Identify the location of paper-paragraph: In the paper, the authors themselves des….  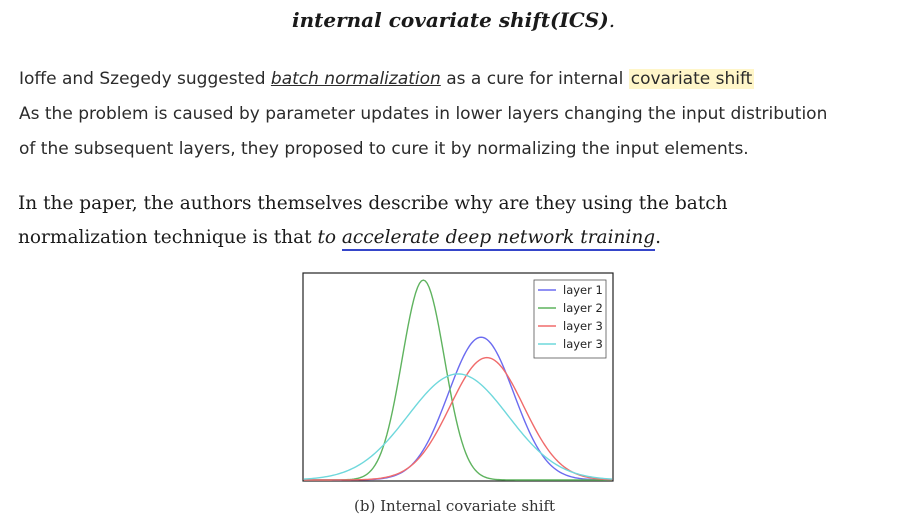
(458, 221).